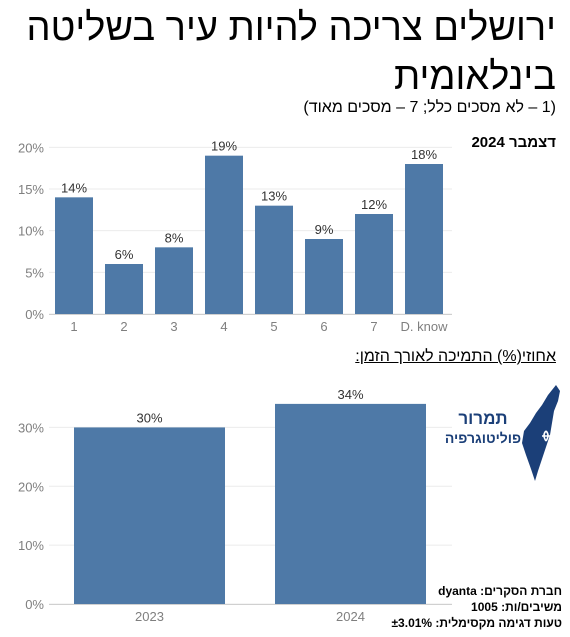  I want to click on bar-value-label: 9%, so click(324, 229).